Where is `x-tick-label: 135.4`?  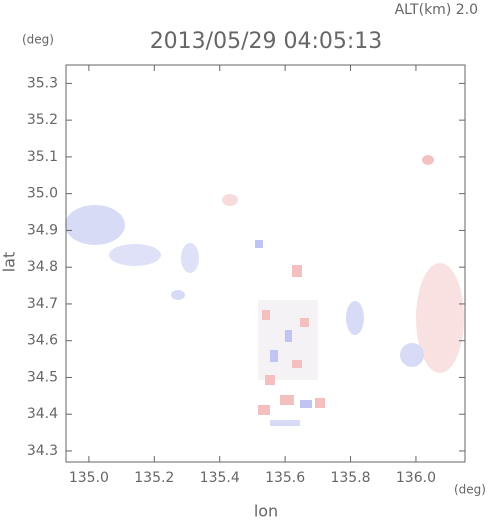
x-tick-label: 135.4 is located at coordinates (220, 478).